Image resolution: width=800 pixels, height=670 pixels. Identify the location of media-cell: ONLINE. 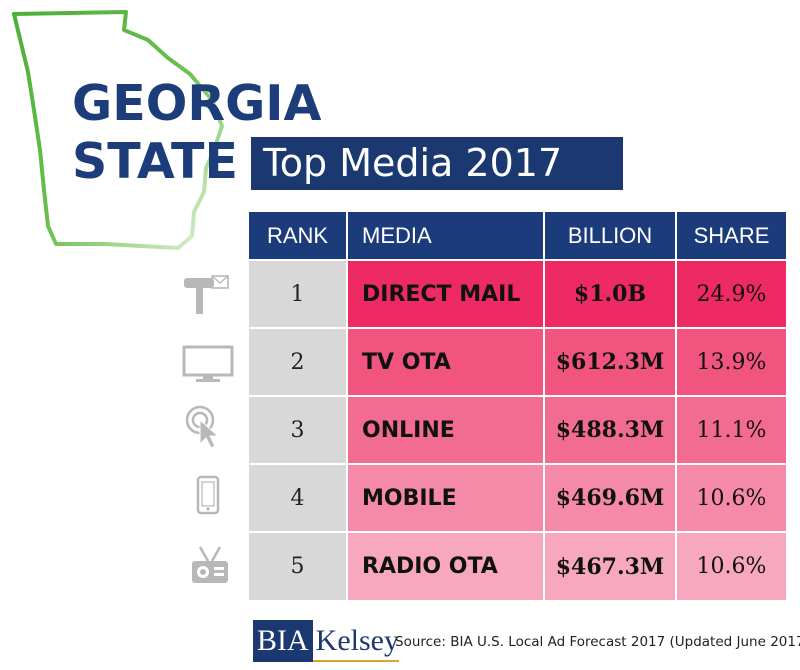
(446, 429).